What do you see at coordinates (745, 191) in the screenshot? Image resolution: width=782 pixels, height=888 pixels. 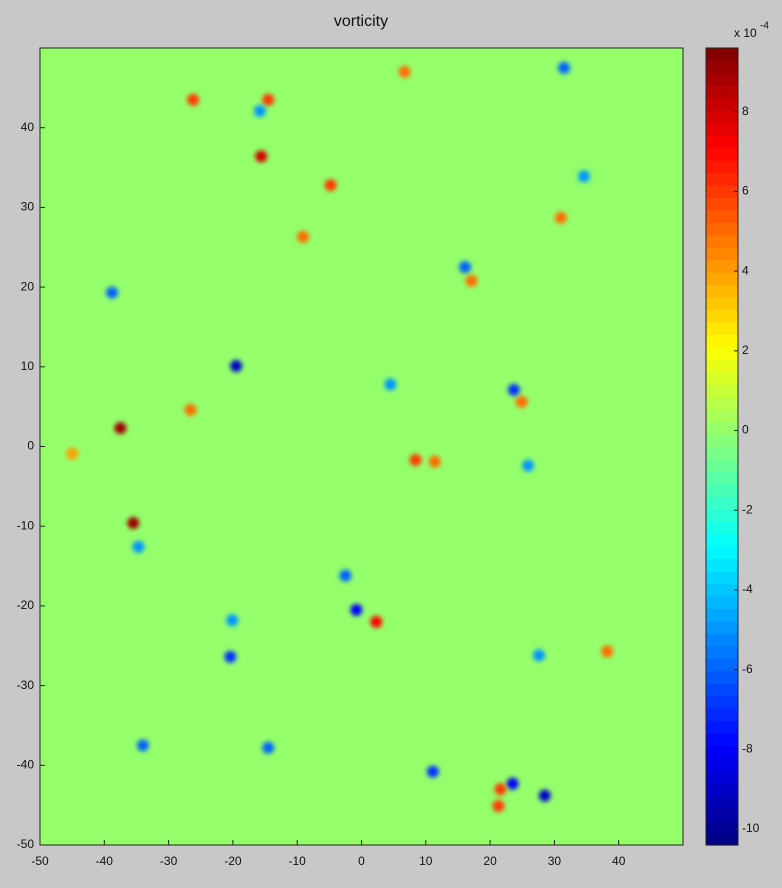 I see `colorbar-tick-label: 6` at bounding box center [745, 191].